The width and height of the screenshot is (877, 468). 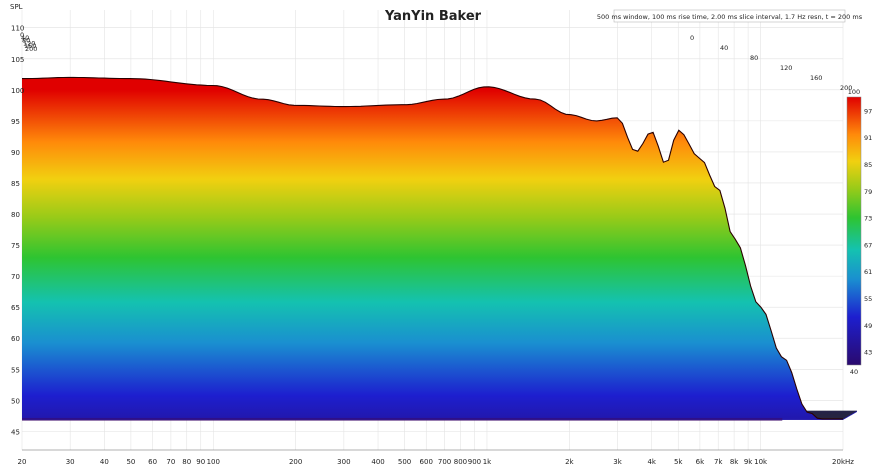 I want to click on y-tick-label: 90, so click(x=15, y=153).